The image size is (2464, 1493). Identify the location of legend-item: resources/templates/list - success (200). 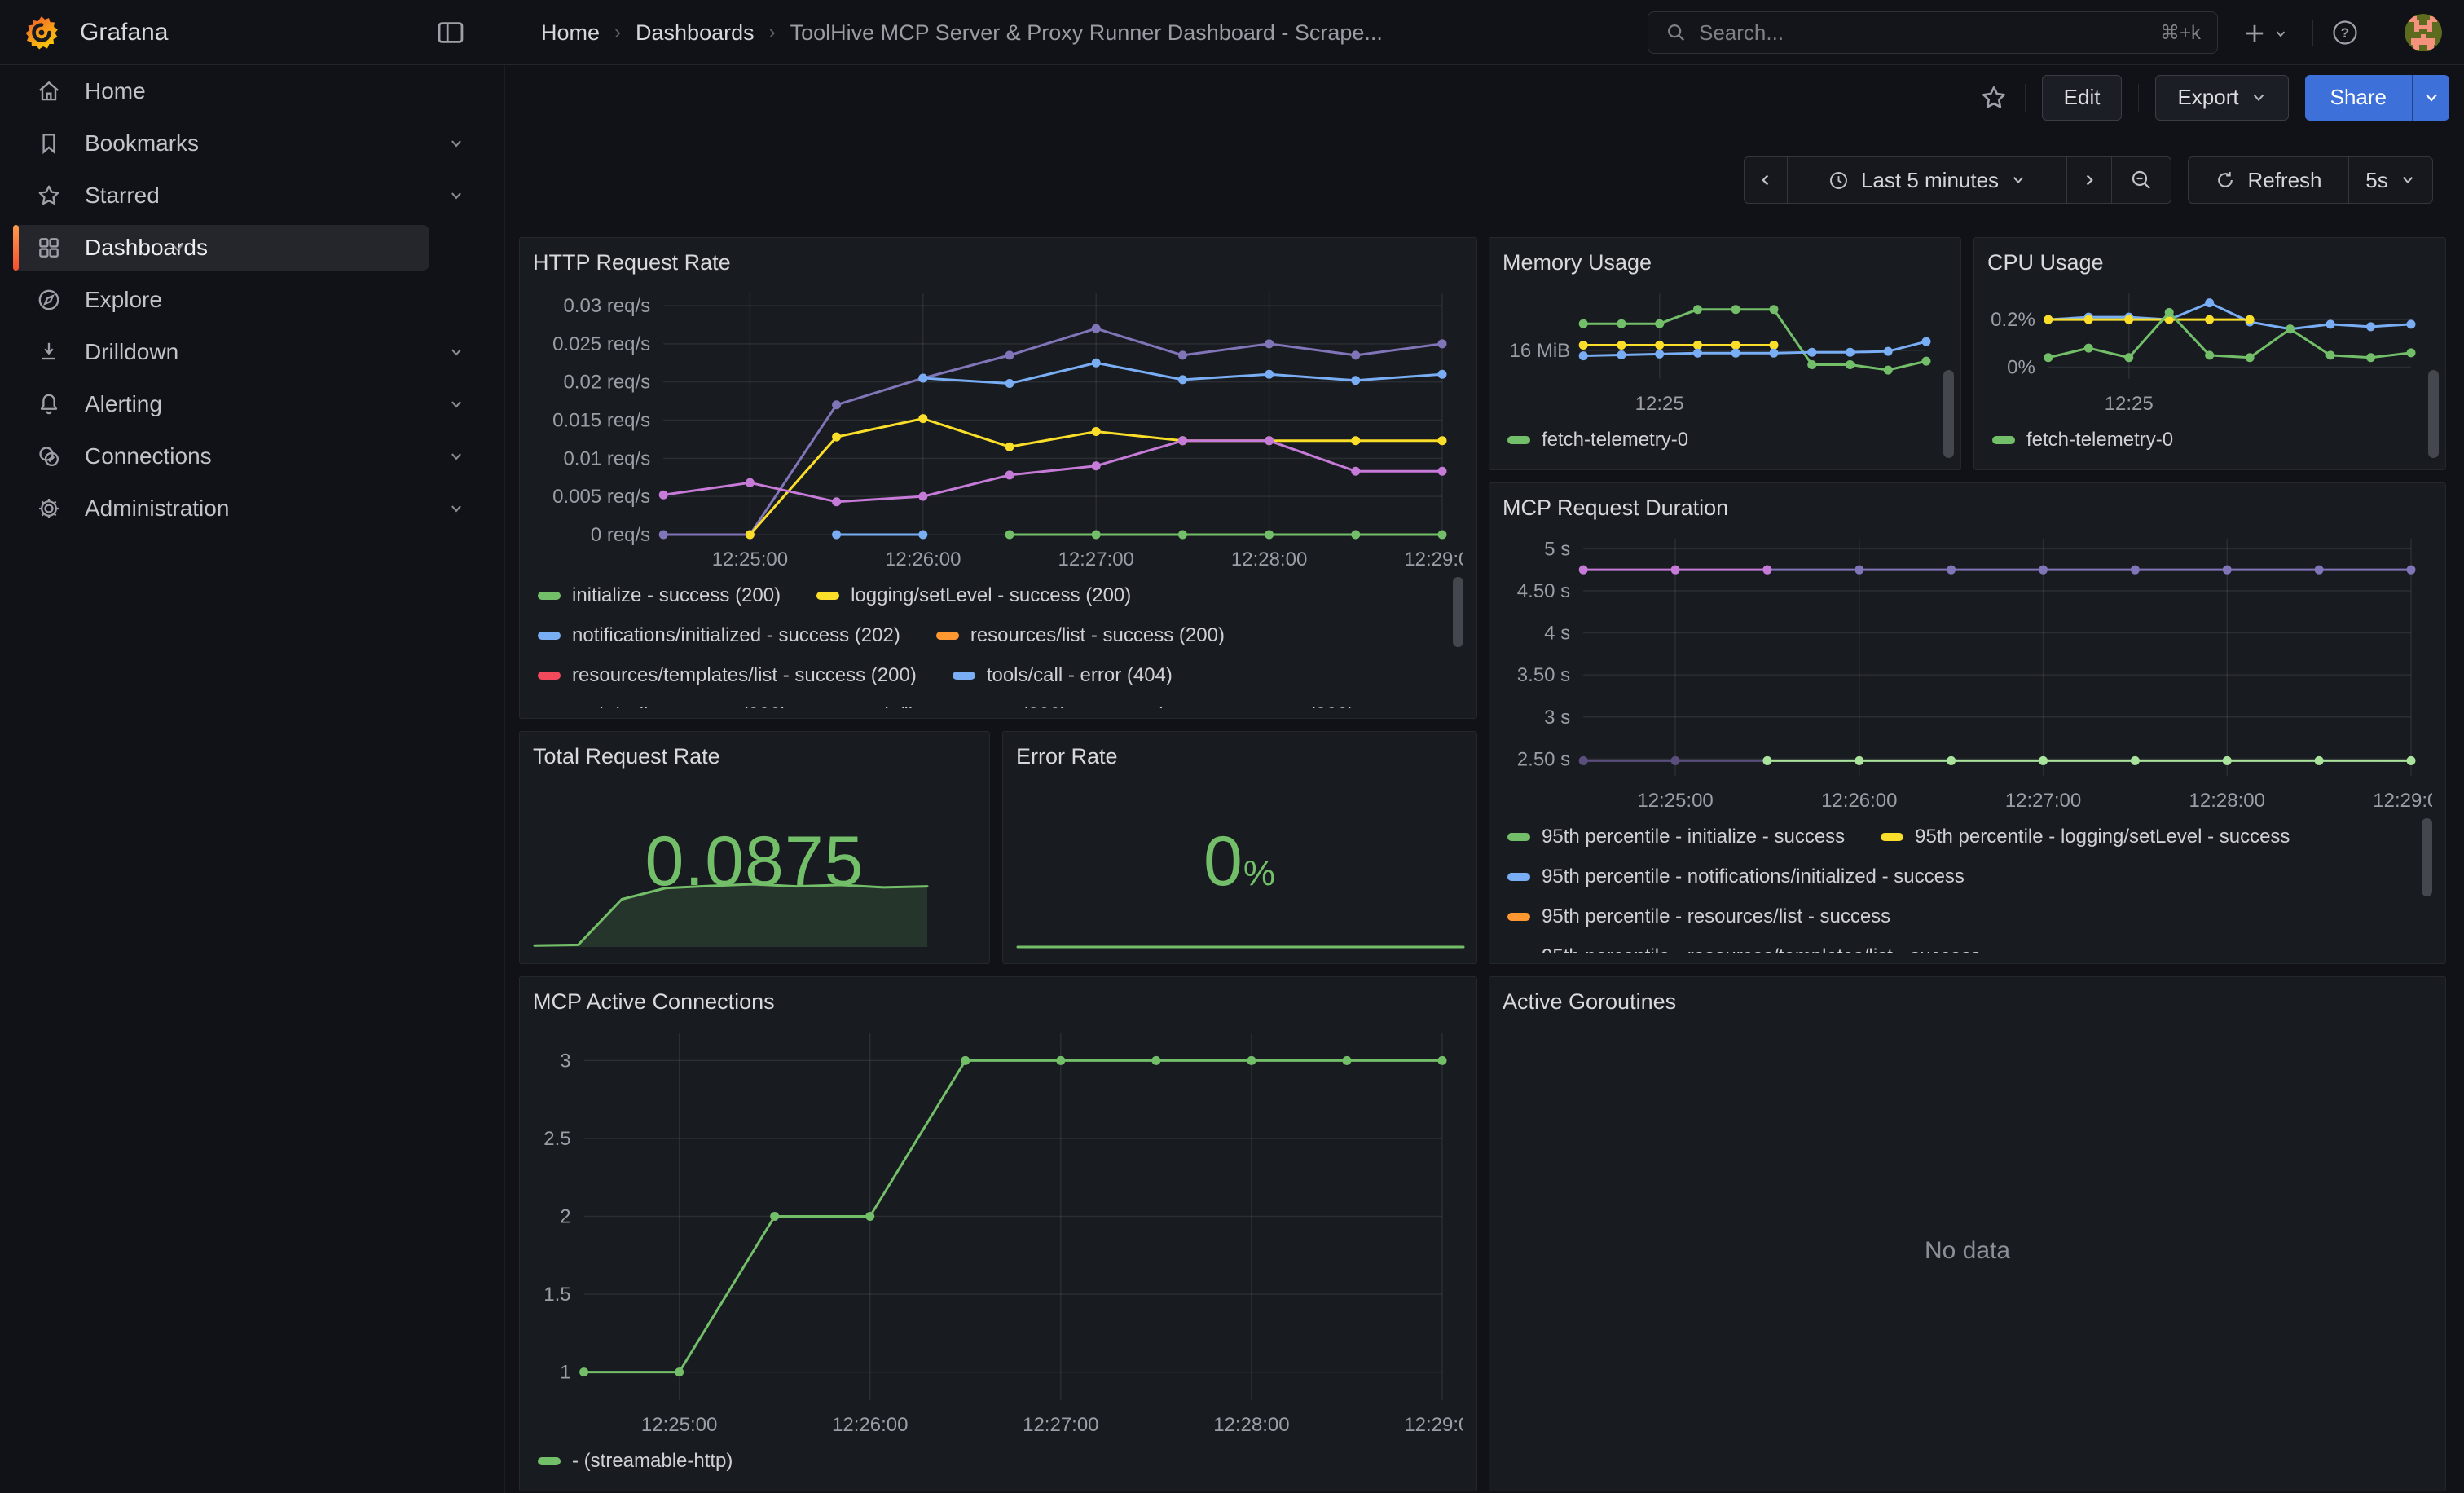
(727, 676).